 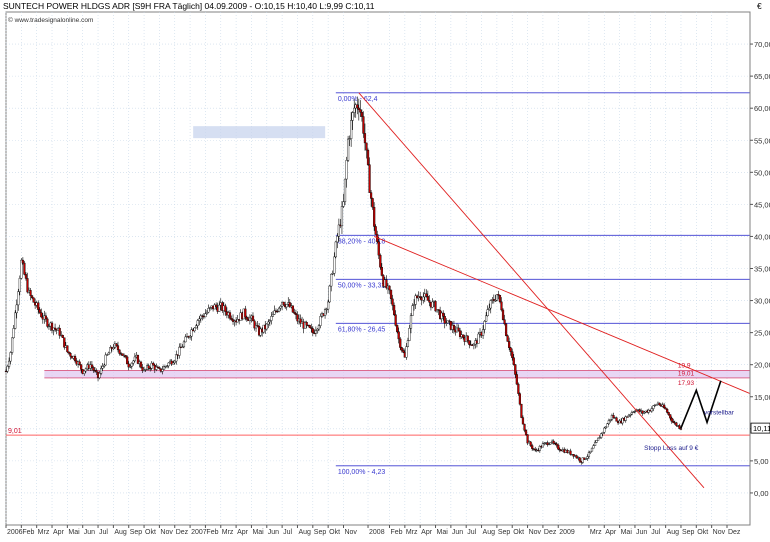 What do you see at coordinates (762, 76) in the screenshot?
I see `y-tick-label: 65,00` at bounding box center [762, 76].